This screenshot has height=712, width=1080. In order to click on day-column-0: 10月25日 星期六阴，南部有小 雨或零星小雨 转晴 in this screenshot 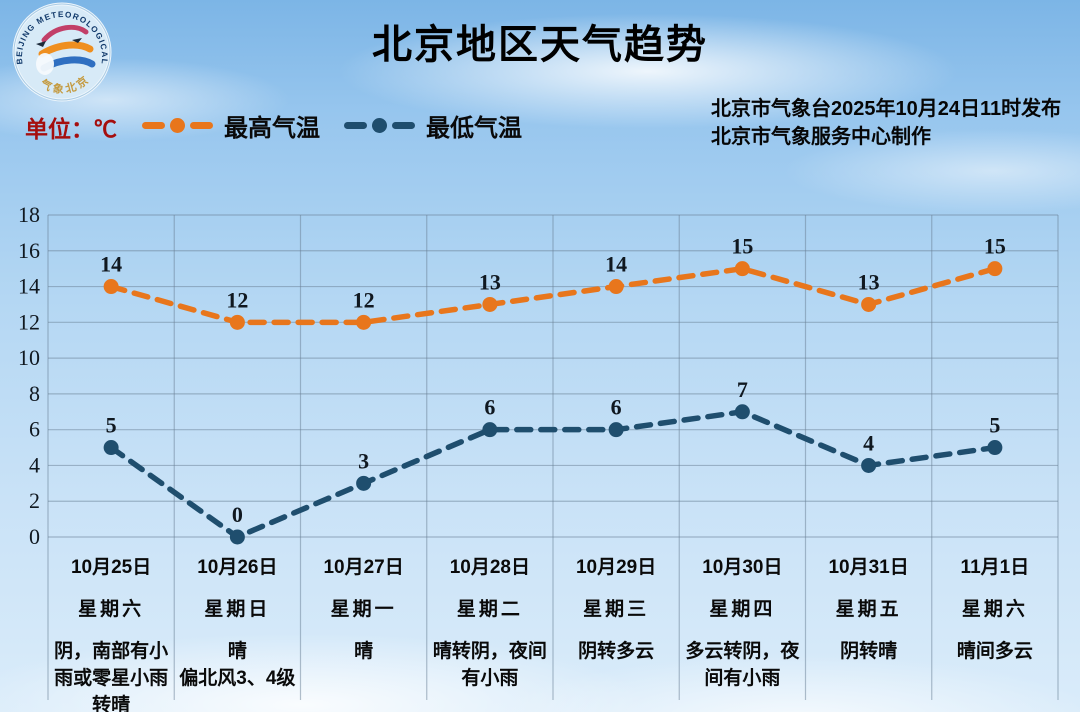, I will do `click(111, 632)`.